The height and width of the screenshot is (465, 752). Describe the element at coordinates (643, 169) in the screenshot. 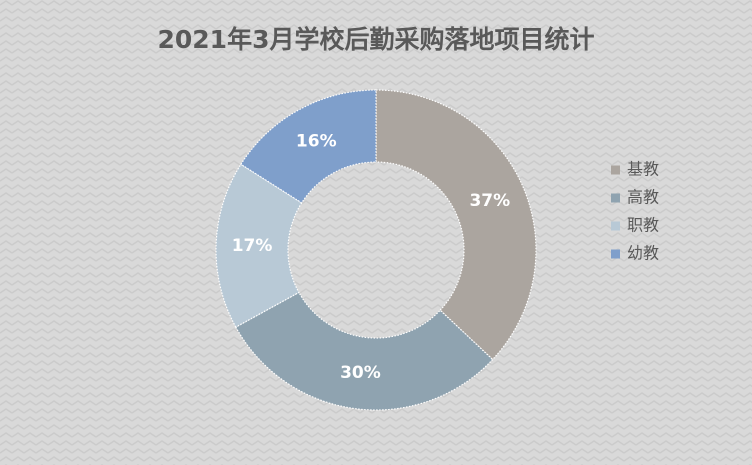

I see `legend-label: 基教` at that location.